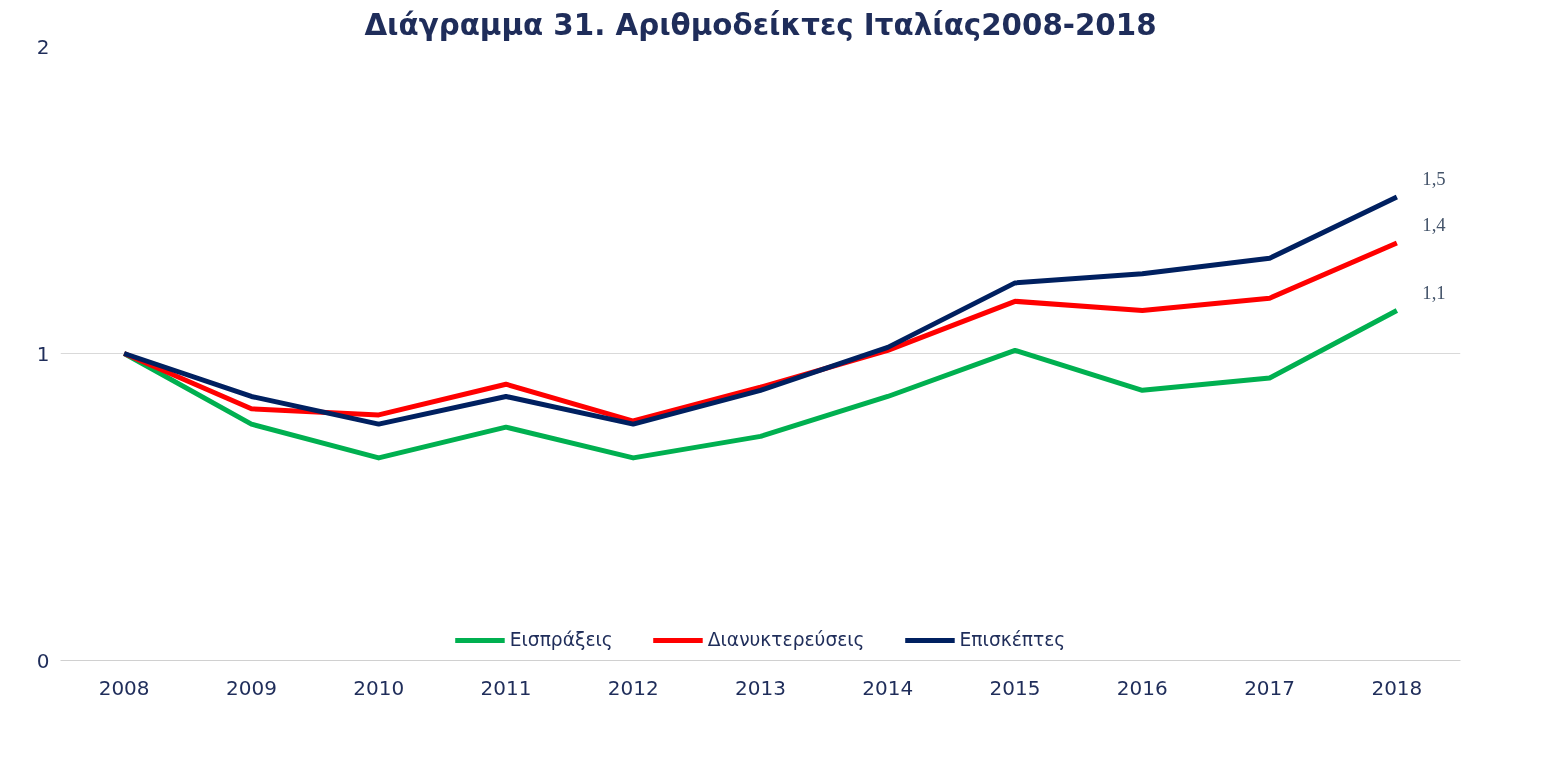 Image resolution: width=1552 pixels, height=760 pixels. What do you see at coordinates (43, 46) in the screenshot?
I see `y-tick-label: 2` at bounding box center [43, 46].